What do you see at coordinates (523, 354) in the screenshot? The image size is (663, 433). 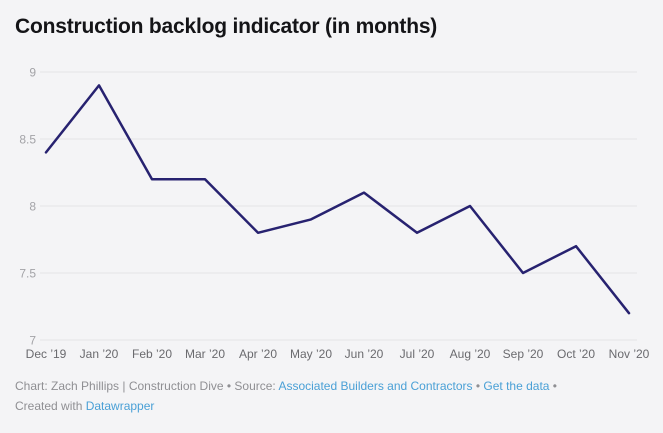 I see `x-axis-tick-label: Sep ’20` at bounding box center [523, 354].